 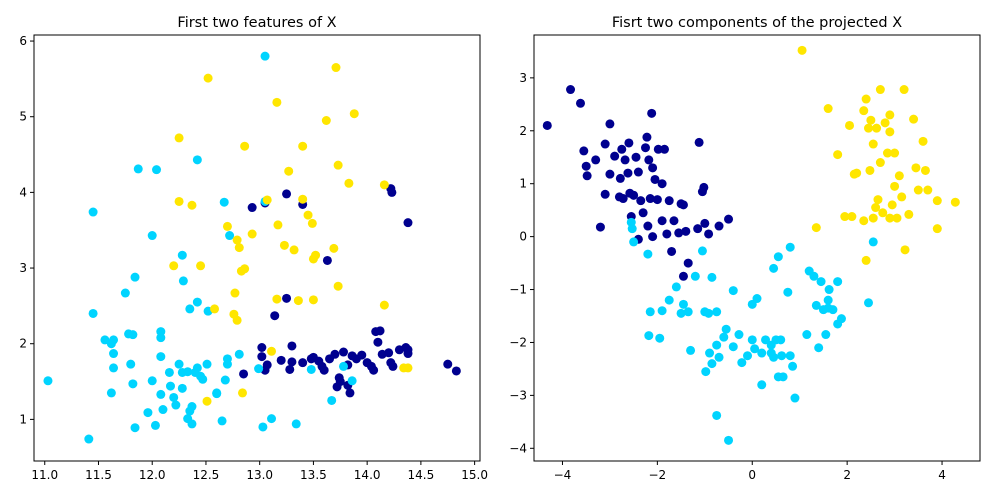 What do you see at coordinates (518, 342) in the screenshot?
I see `right-y-tick-label: −2` at bounding box center [518, 342].